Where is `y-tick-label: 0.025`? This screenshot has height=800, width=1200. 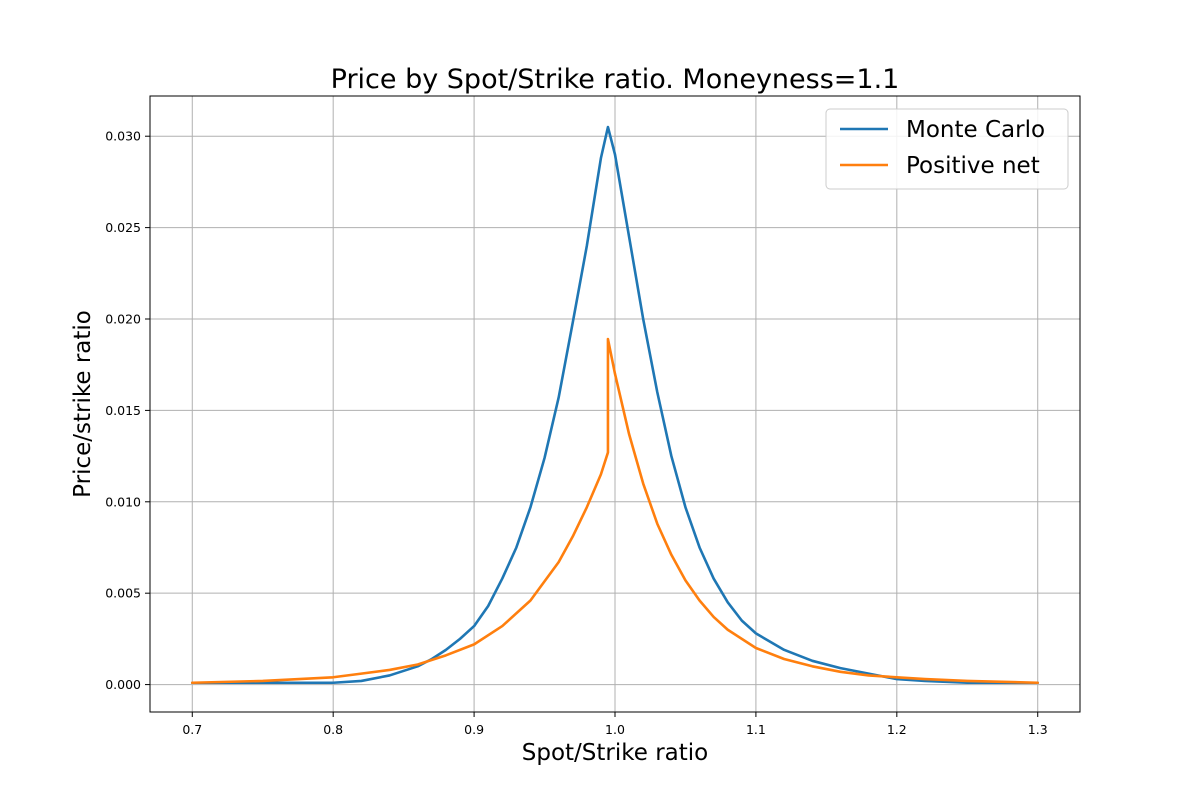
y-tick-label: 0.025 is located at coordinates (123, 227).